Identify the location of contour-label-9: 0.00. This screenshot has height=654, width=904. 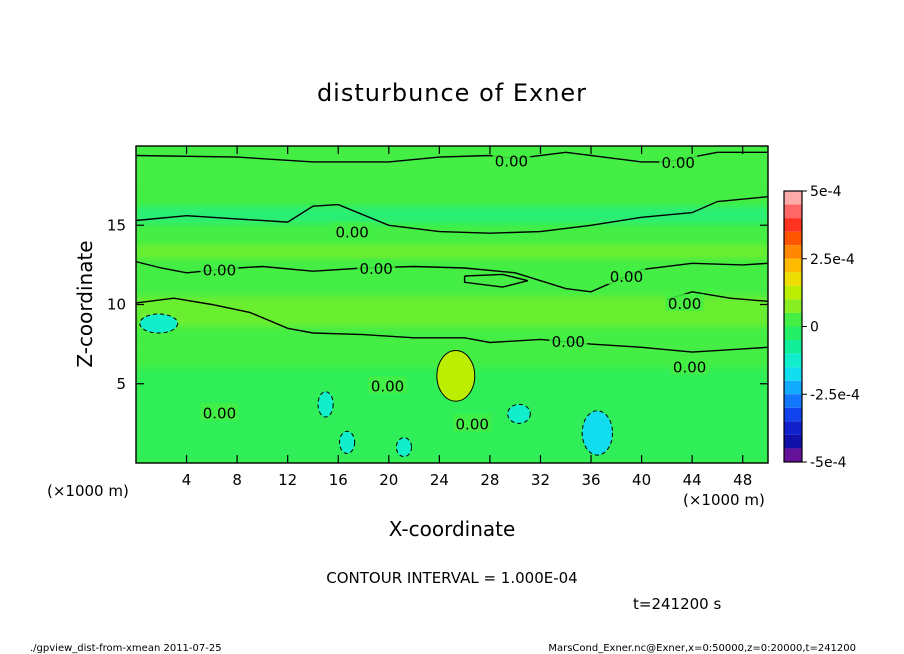
(219, 413).